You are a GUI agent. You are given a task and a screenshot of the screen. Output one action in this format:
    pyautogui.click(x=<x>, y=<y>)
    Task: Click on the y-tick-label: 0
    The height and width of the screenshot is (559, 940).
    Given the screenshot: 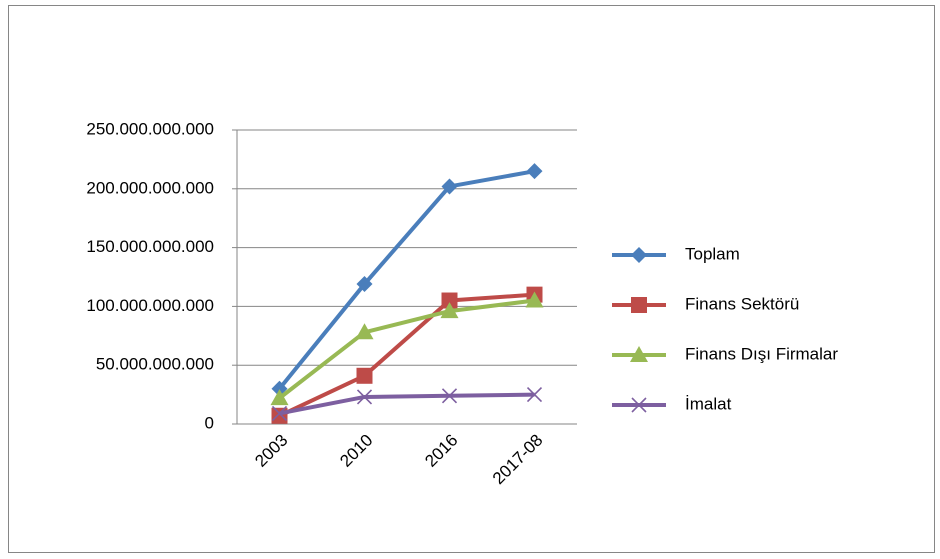 What is the action you would take?
    pyautogui.click(x=209, y=422)
    